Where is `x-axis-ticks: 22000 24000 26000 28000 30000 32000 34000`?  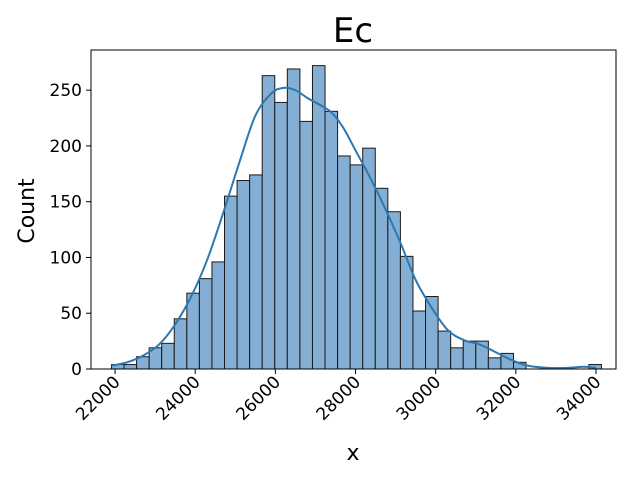 x-axis-ticks: 22000 24000 26000 28000 30000 32000 34000 is located at coordinates (338, 397).